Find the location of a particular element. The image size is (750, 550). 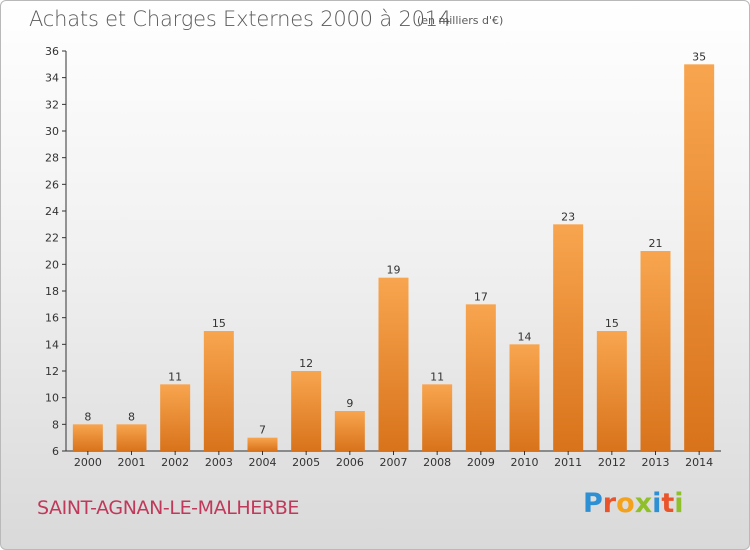

x-tick-label: 2014 is located at coordinates (699, 462).